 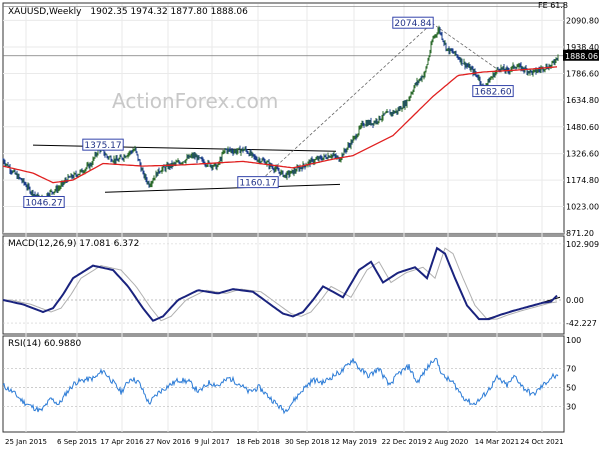 I want to click on price-annotation: 1046.27, so click(x=43, y=203).